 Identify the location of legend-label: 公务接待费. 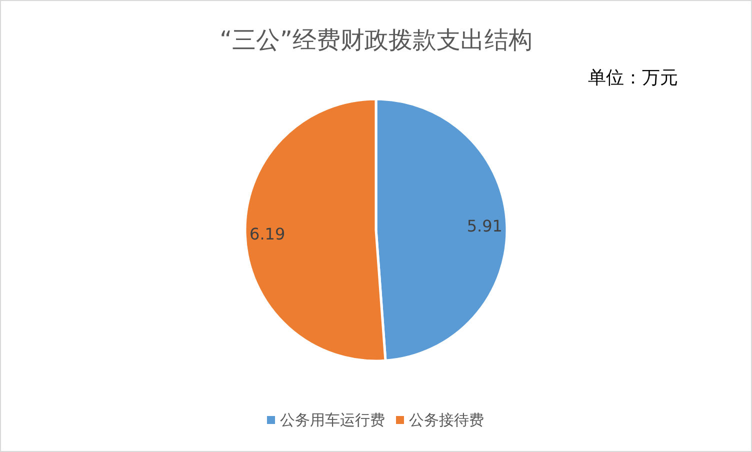
(446, 420).